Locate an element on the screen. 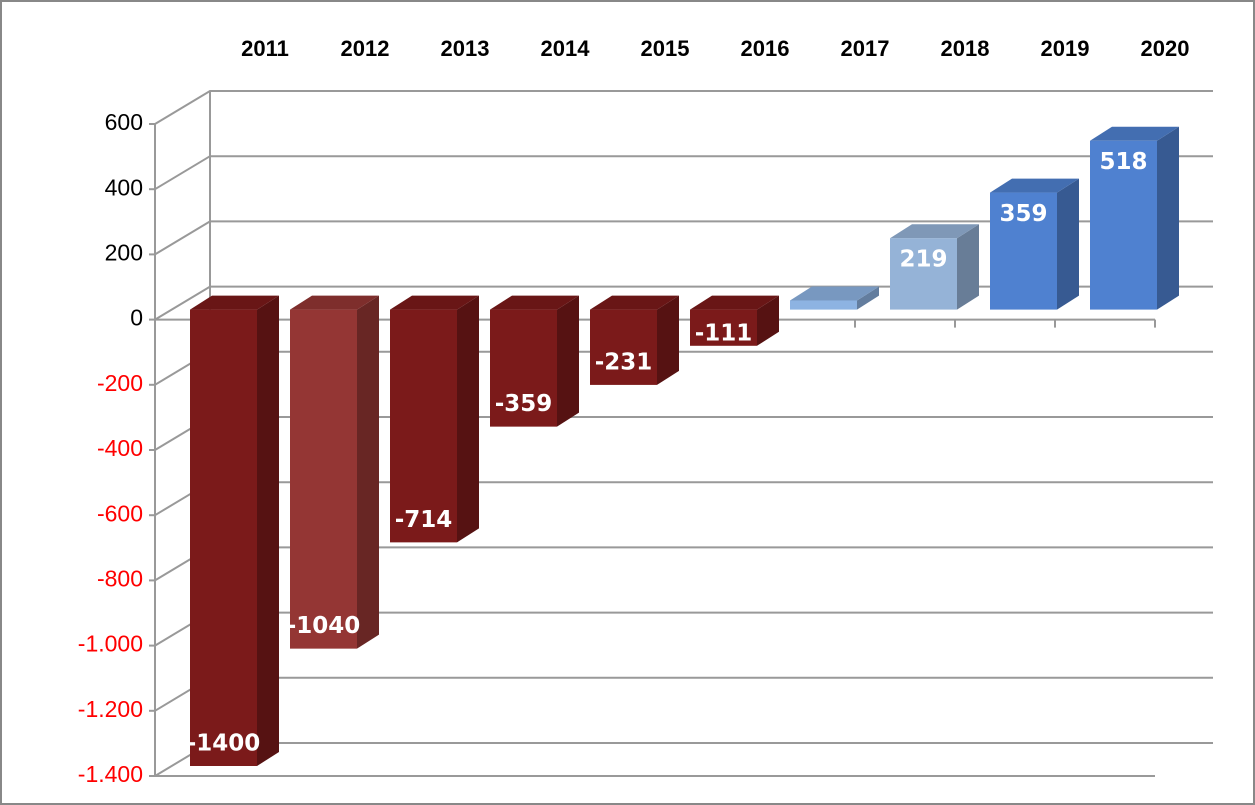 This screenshot has width=1255, height=805. x-tick-label: 2015 is located at coordinates (665, 48).